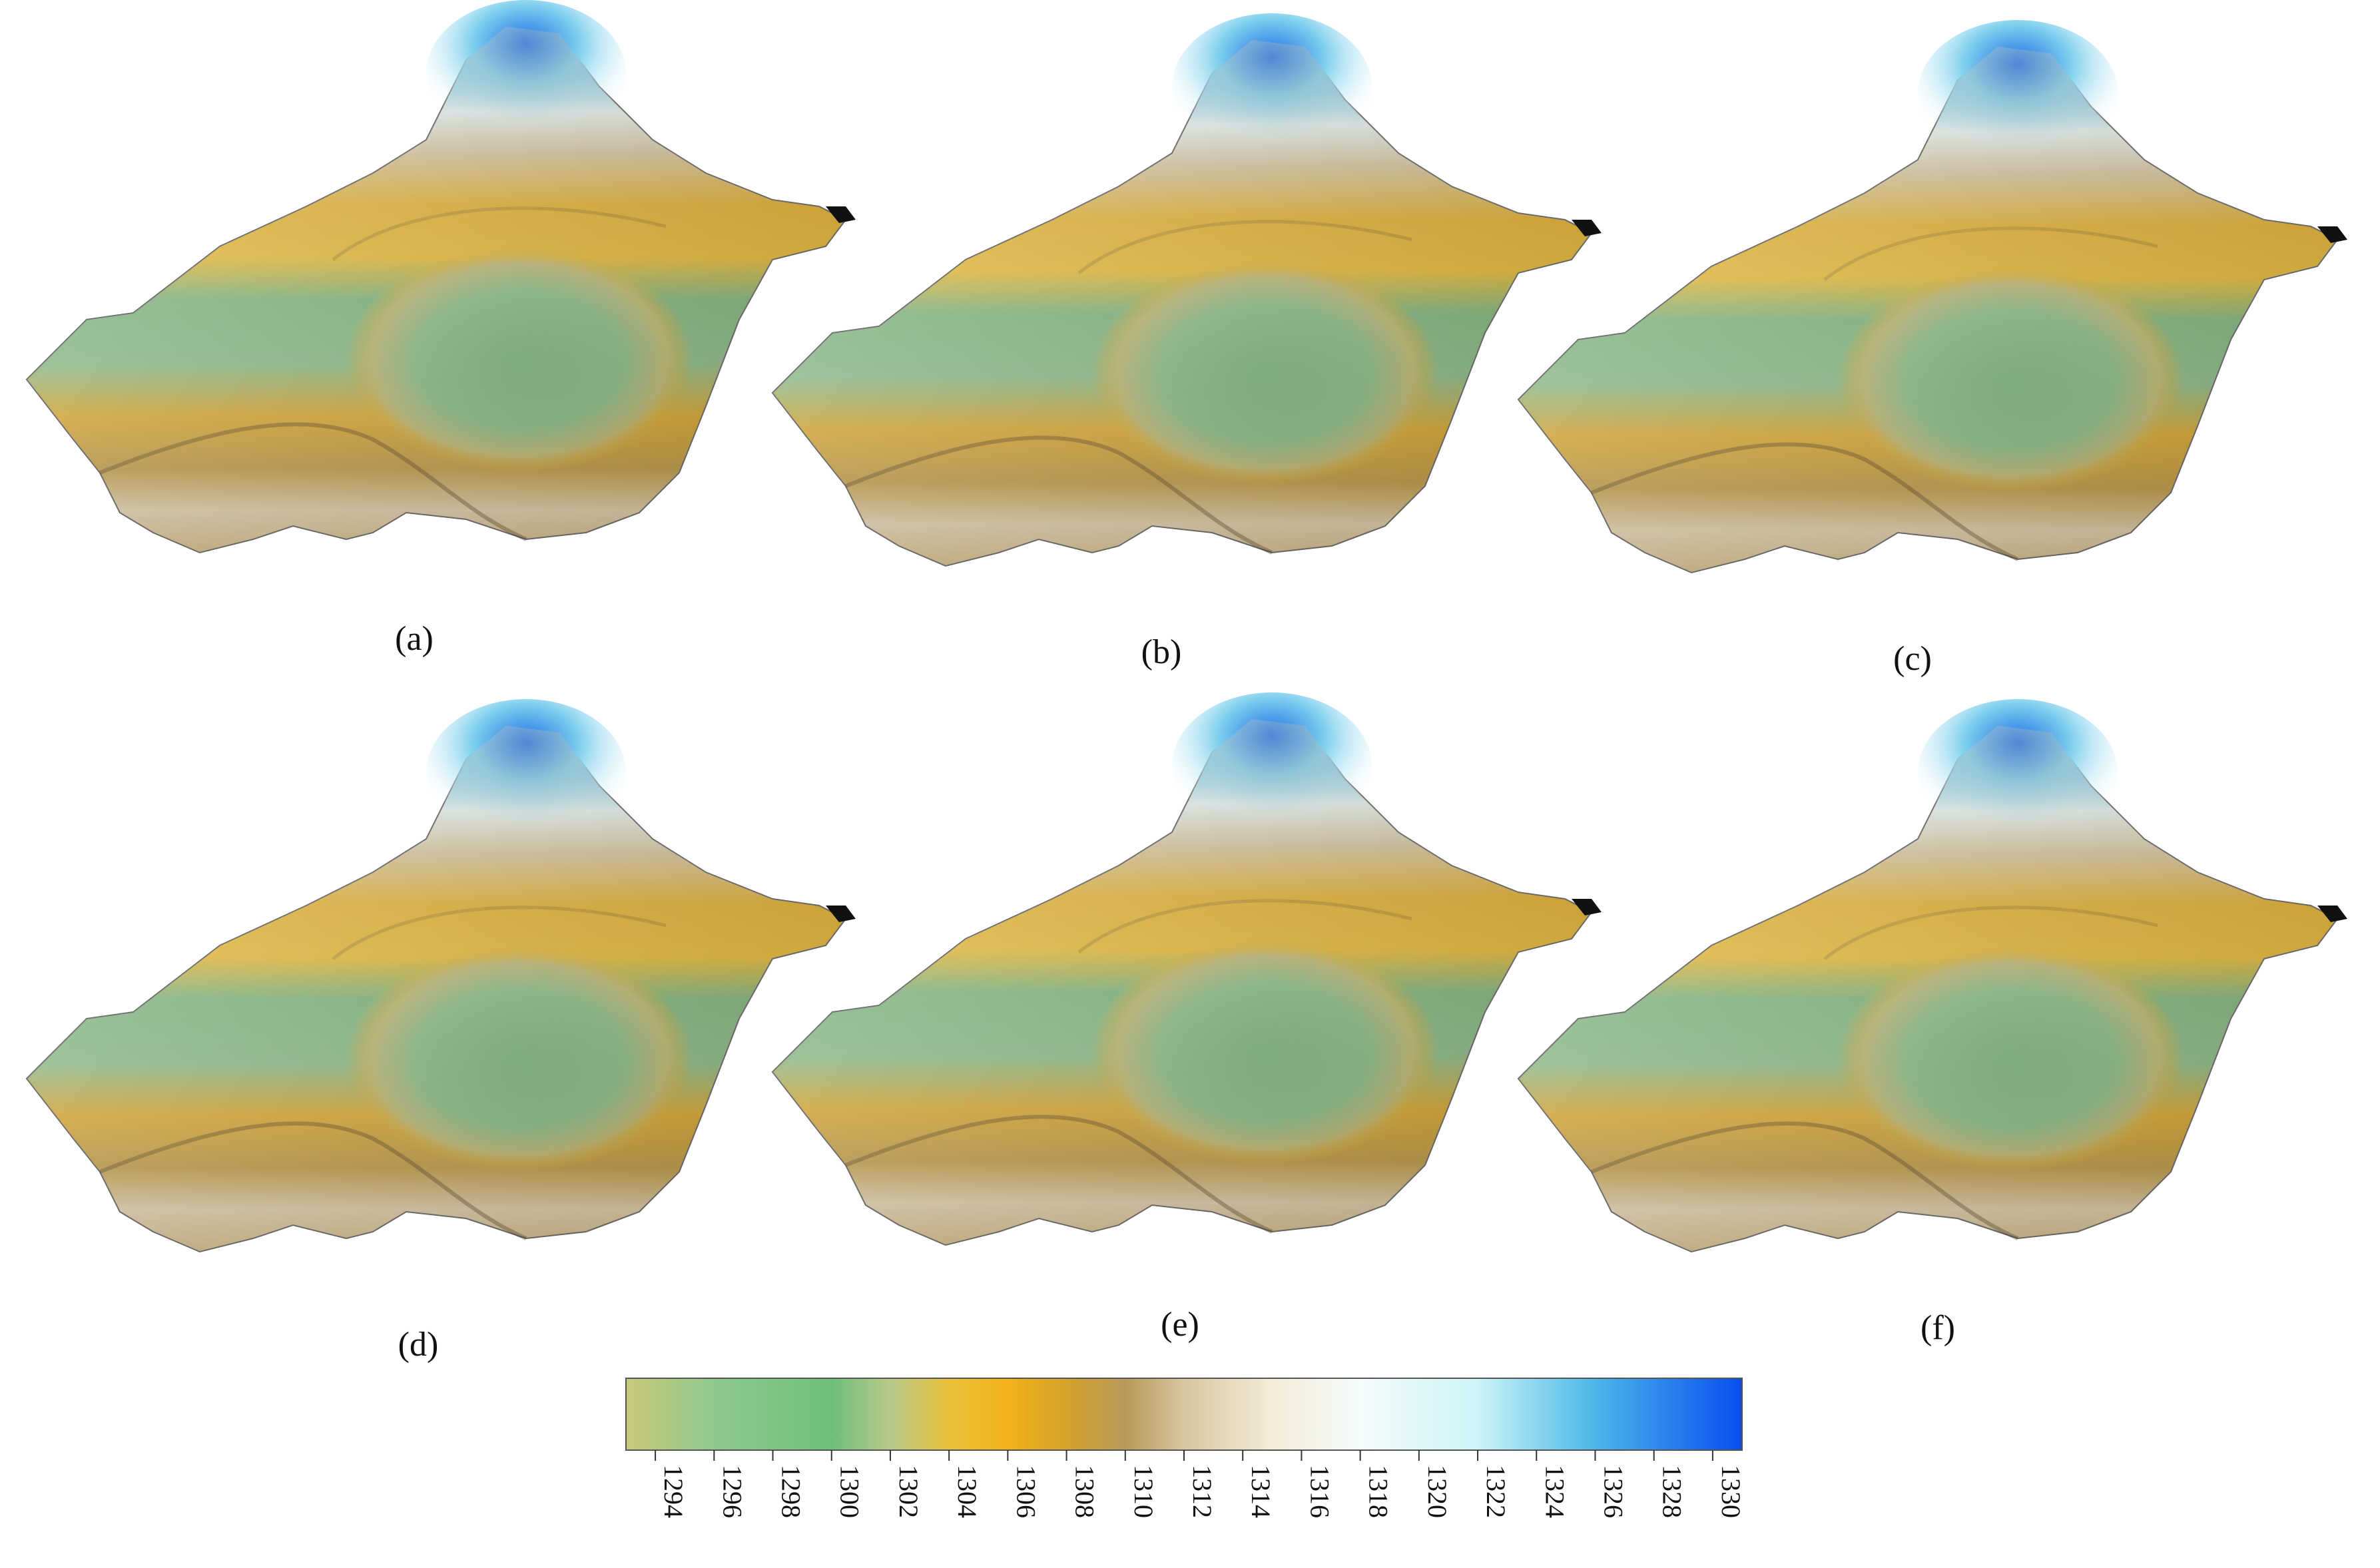 The image size is (2380, 1568). I want to click on colorbar-tick-label: 1300, so click(850, 1491).